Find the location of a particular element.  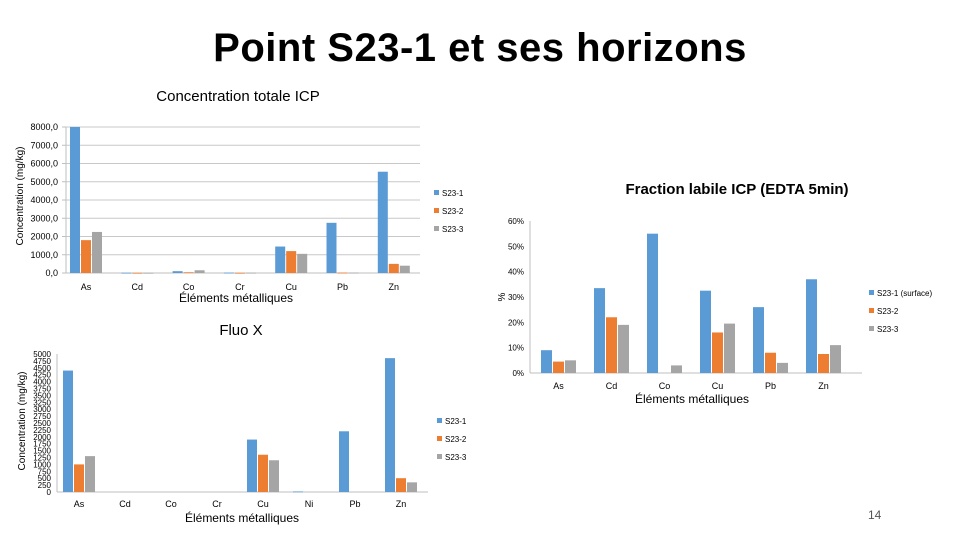

slide-title: Point S23-1 et ses horizons is located at coordinates (480, 48).